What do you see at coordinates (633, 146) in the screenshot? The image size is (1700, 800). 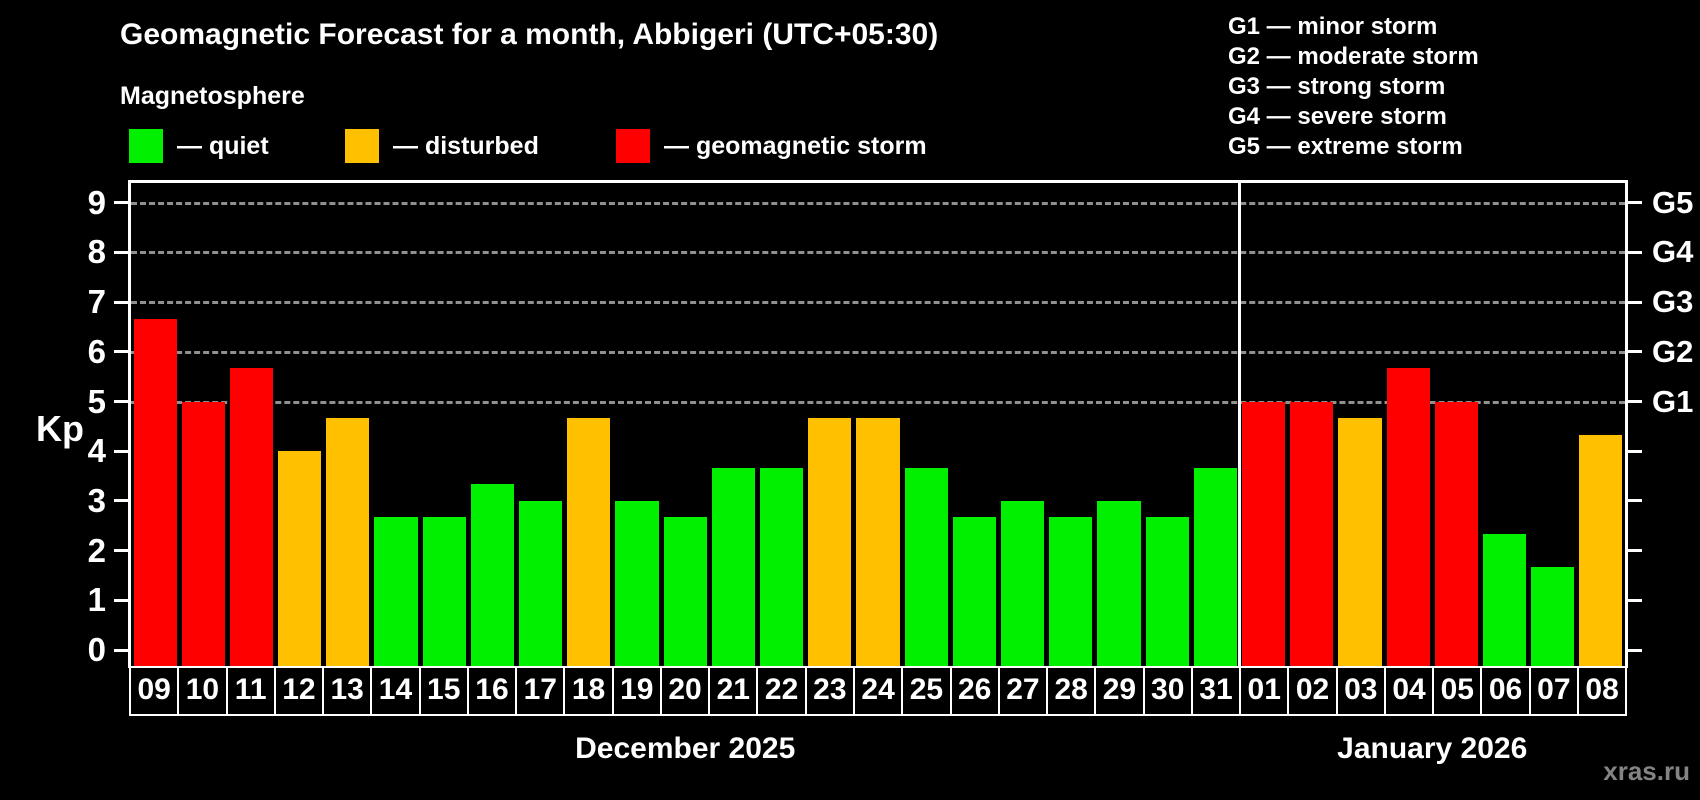 I see `storm-color-swatch` at bounding box center [633, 146].